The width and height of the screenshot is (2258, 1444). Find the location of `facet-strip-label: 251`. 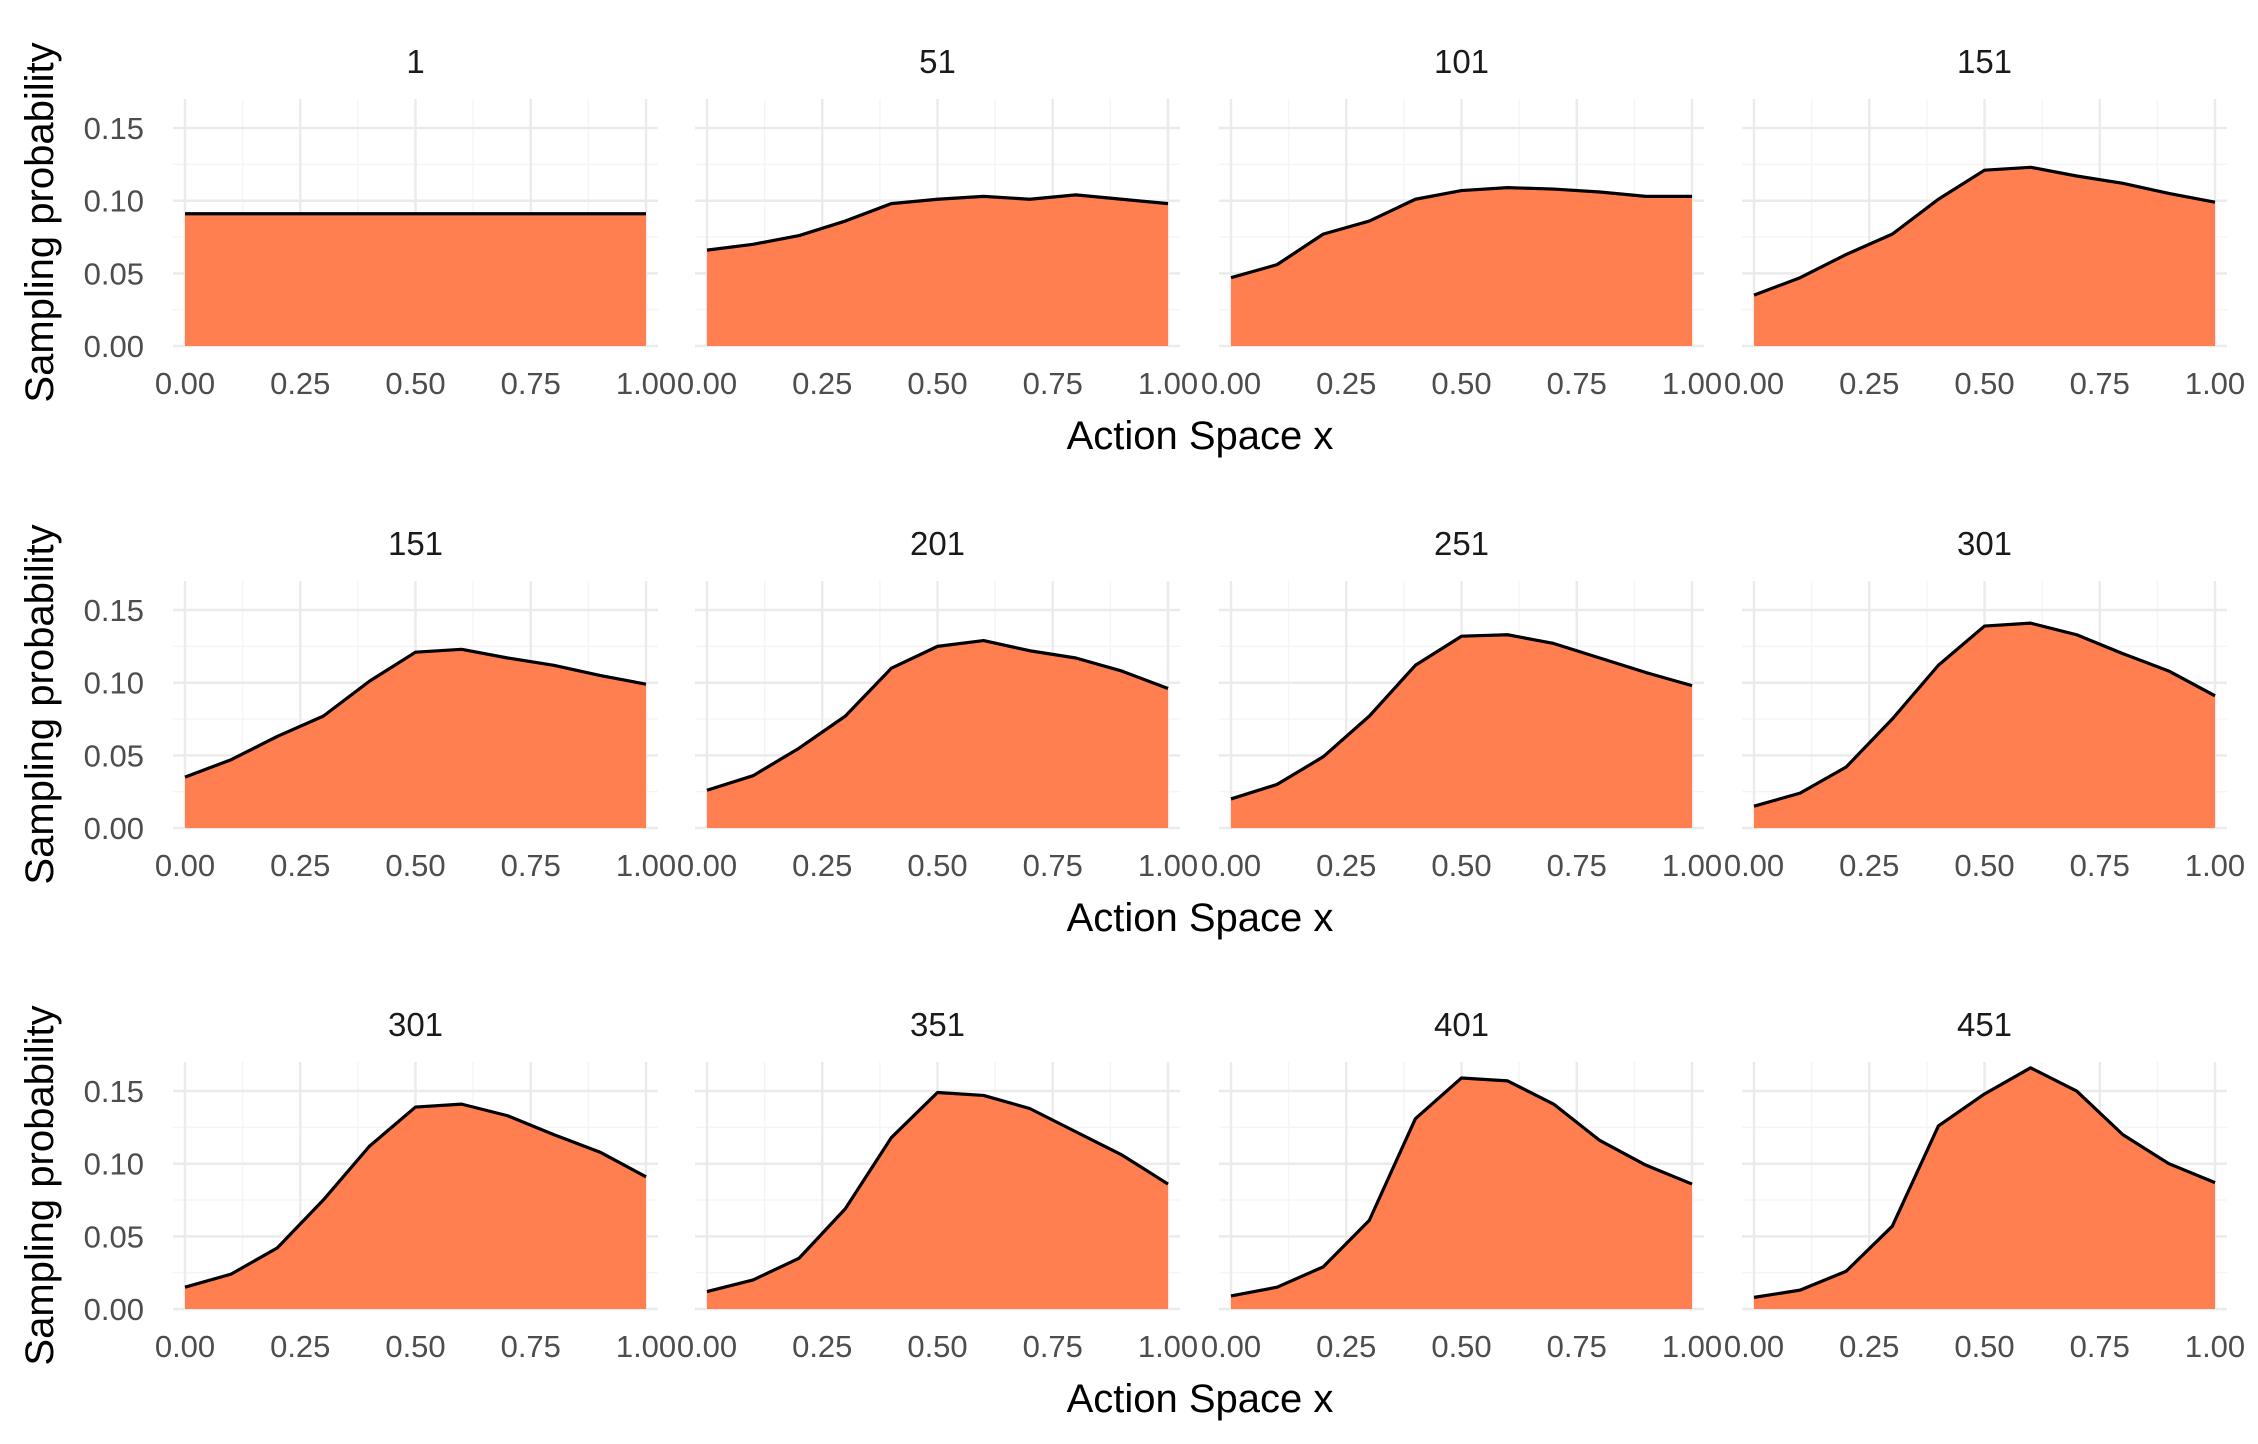

facet-strip-label: 251 is located at coordinates (1461, 543).